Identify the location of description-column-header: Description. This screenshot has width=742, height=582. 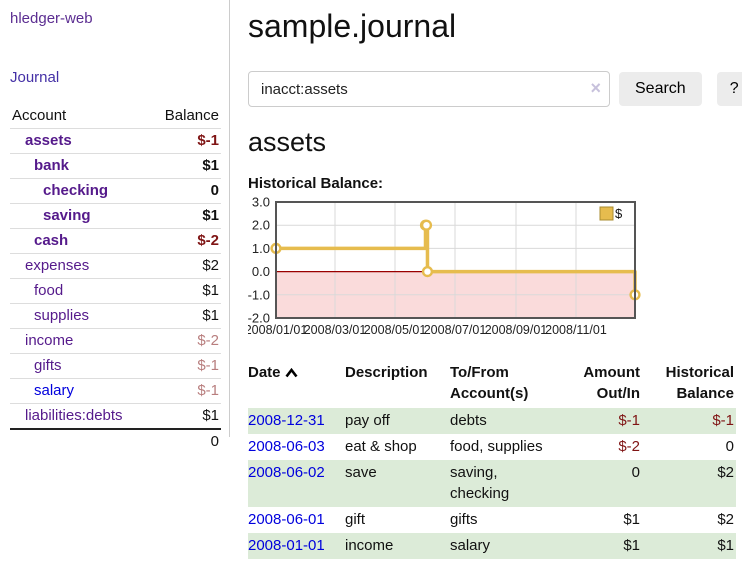
(386, 372).